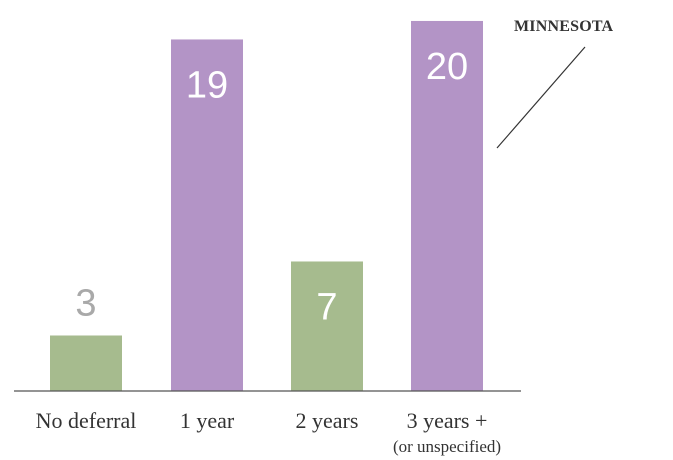  Describe the element at coordinates (564, 26) in the screenshot. I see `callout-label: MINNESOTA` at that location.